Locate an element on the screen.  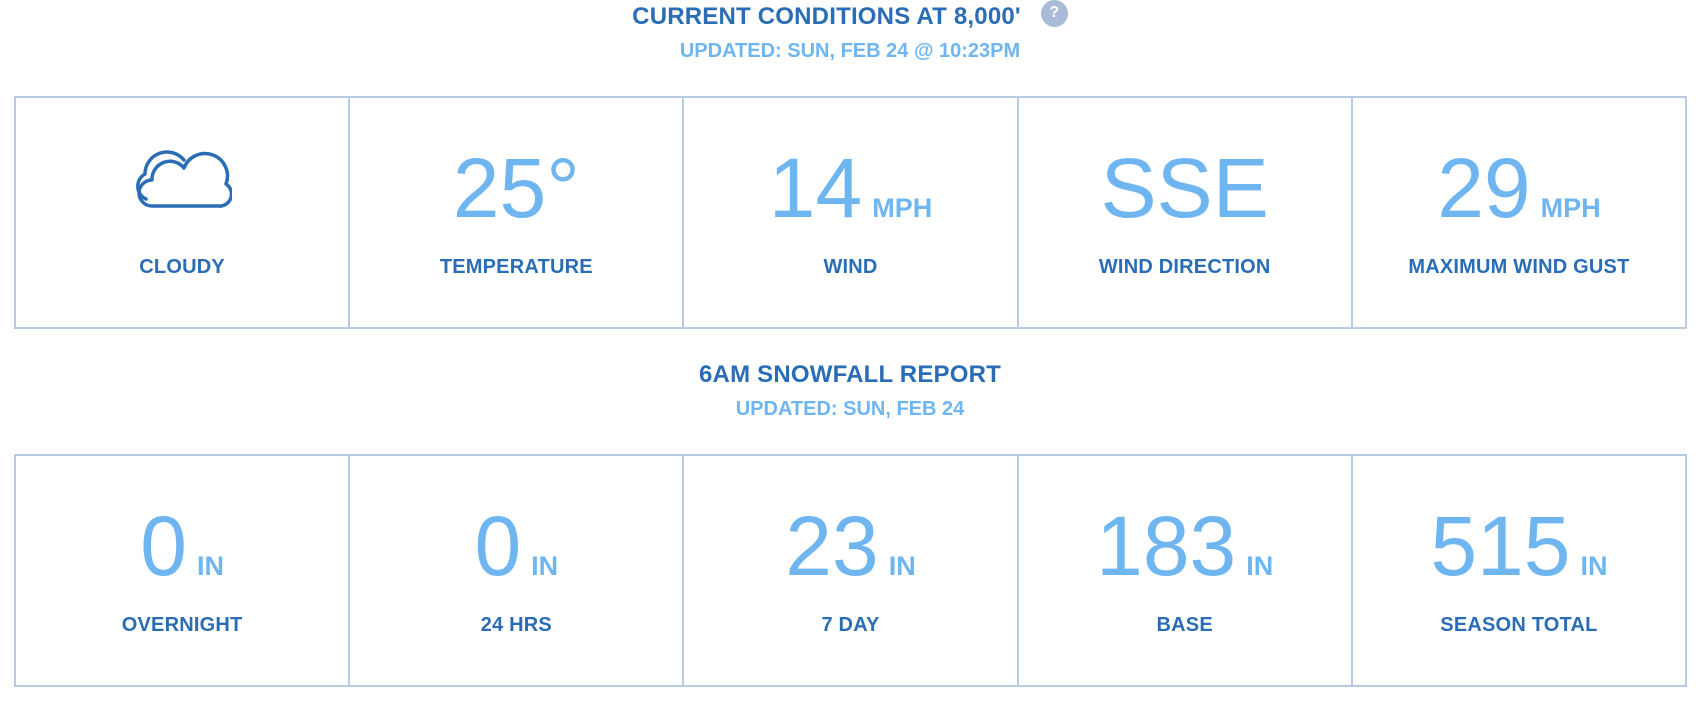
snow-base-value: 183 is located at coordinates (1166, 546).